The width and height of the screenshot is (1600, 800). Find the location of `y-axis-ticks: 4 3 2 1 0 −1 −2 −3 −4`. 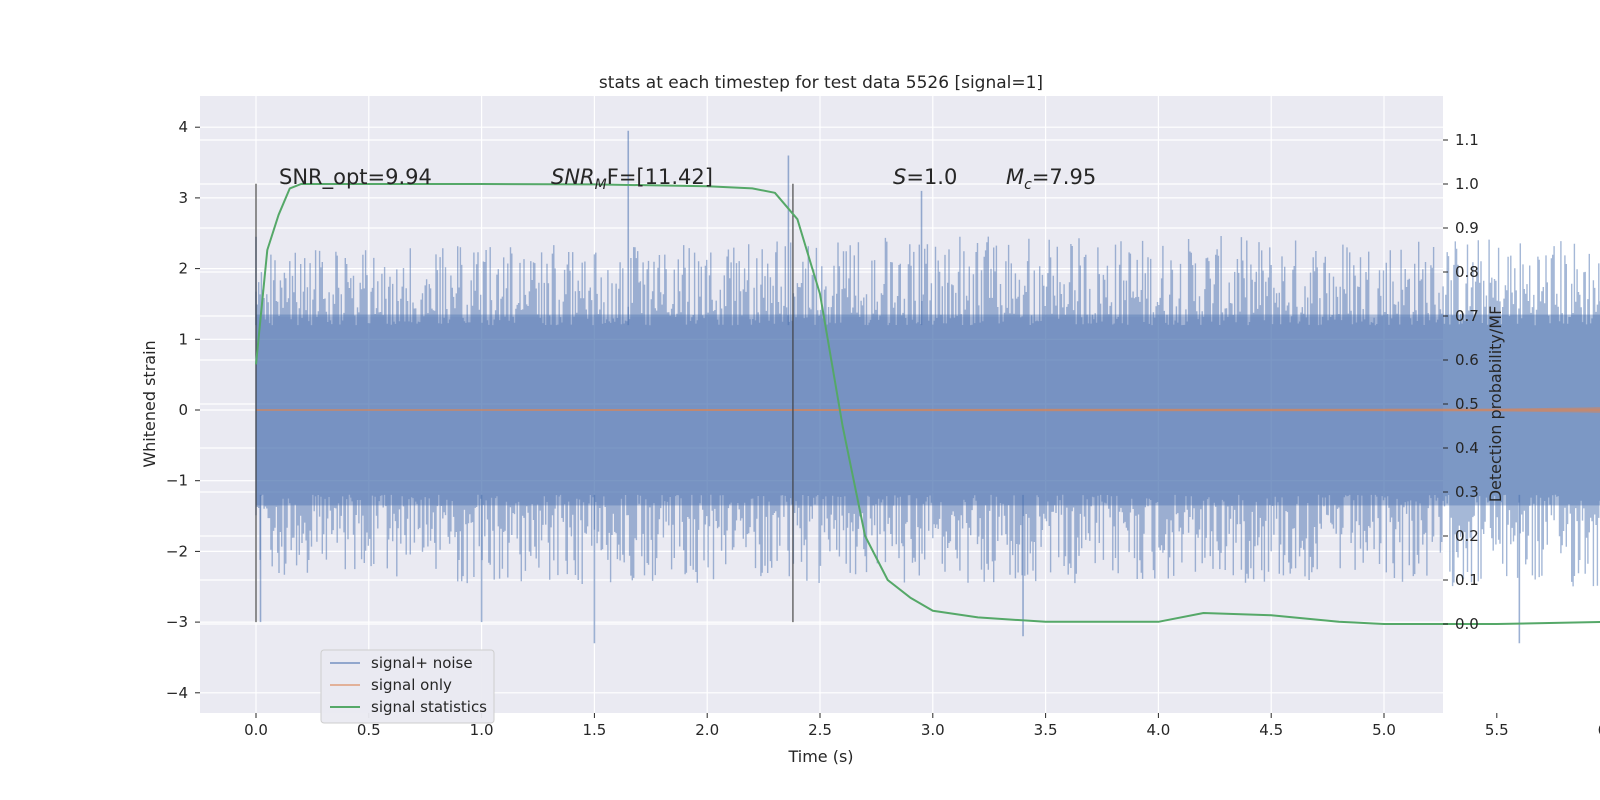

y-axis-ticks: 4 3 2 1 0 −1 −2 −3 −4 is located at coordinates (183, 410).